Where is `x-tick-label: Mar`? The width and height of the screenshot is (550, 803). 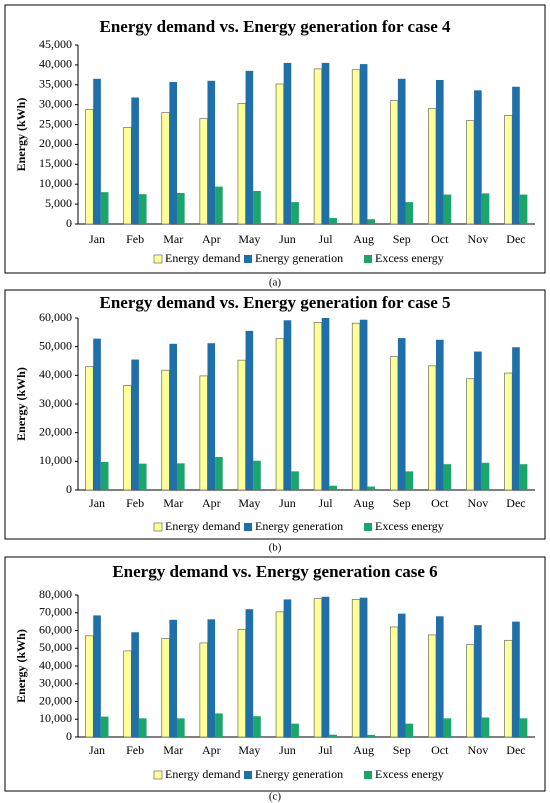
x-tick-label: Mar is located at coordinates (173, 750).